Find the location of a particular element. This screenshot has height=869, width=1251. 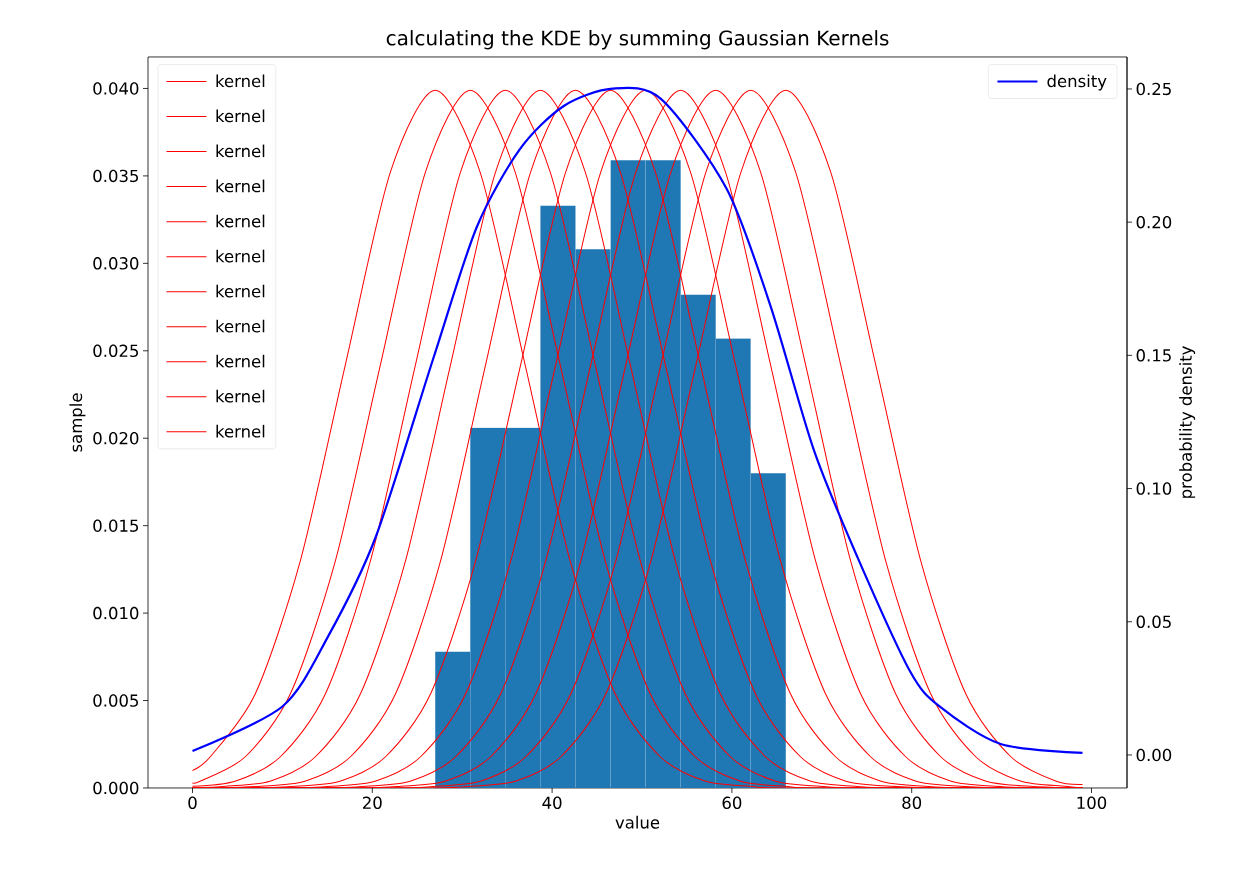

y2-axis-title: probability density is located at coordinates (1187, 422).